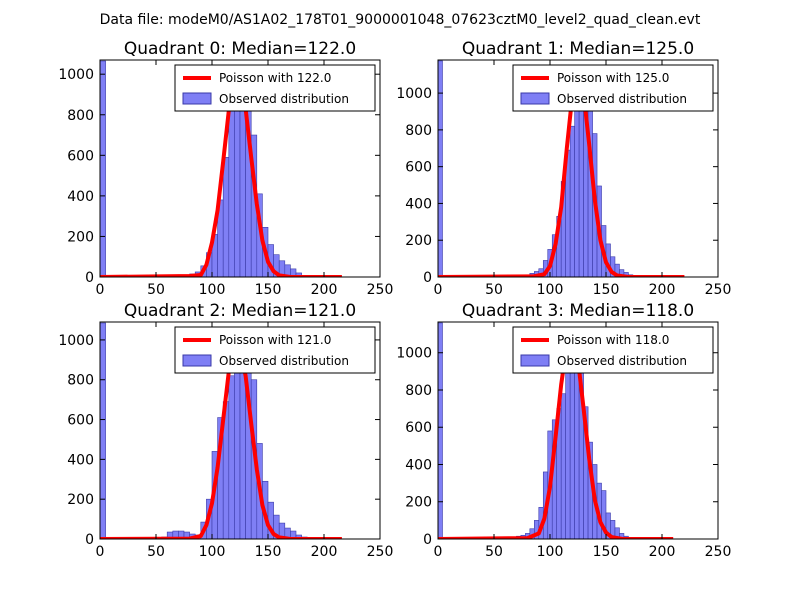 The image size is (800, 600). I want to click on subplot-title: Quadrant 3: Median=118.0, so click(578, 311).